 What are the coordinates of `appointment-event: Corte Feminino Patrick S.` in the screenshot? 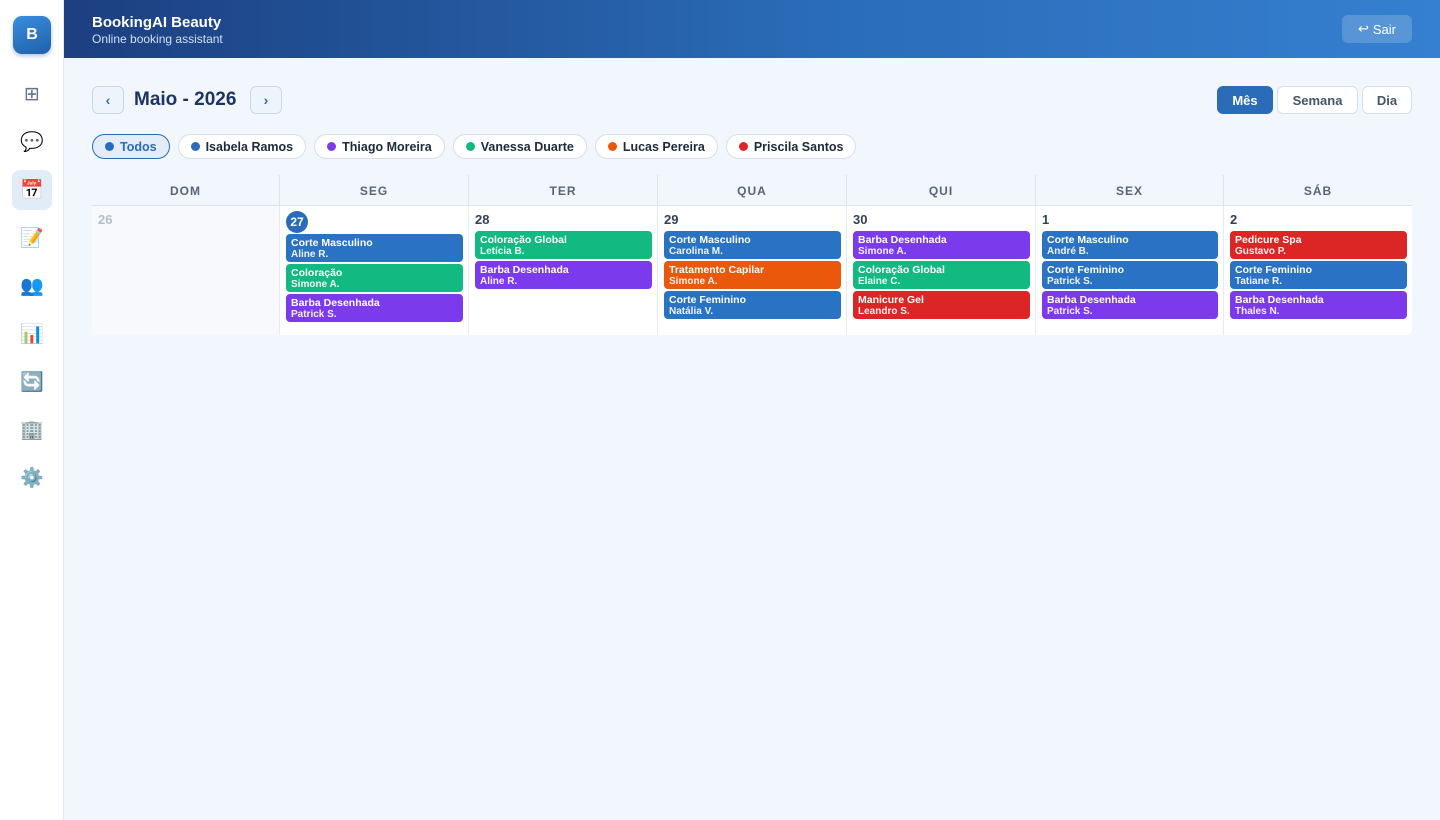 It's located at (1130, 275).